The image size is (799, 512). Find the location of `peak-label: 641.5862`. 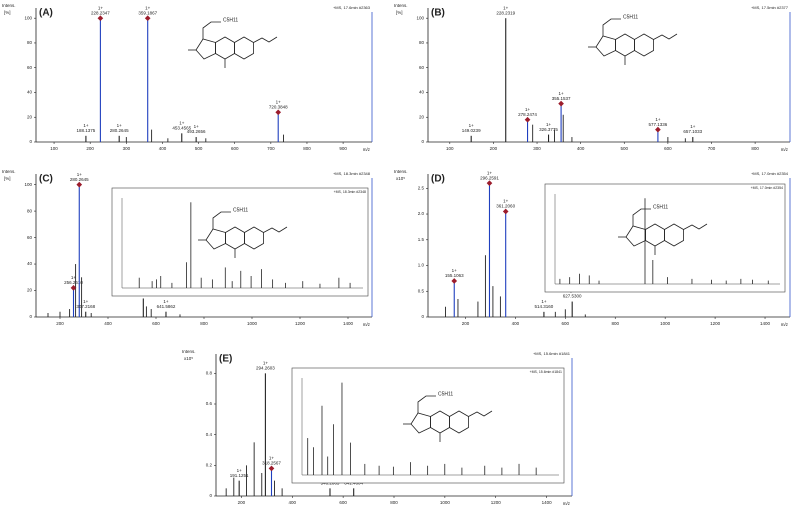

peak-label: 641.5862 is located at coordinates (166, 306).